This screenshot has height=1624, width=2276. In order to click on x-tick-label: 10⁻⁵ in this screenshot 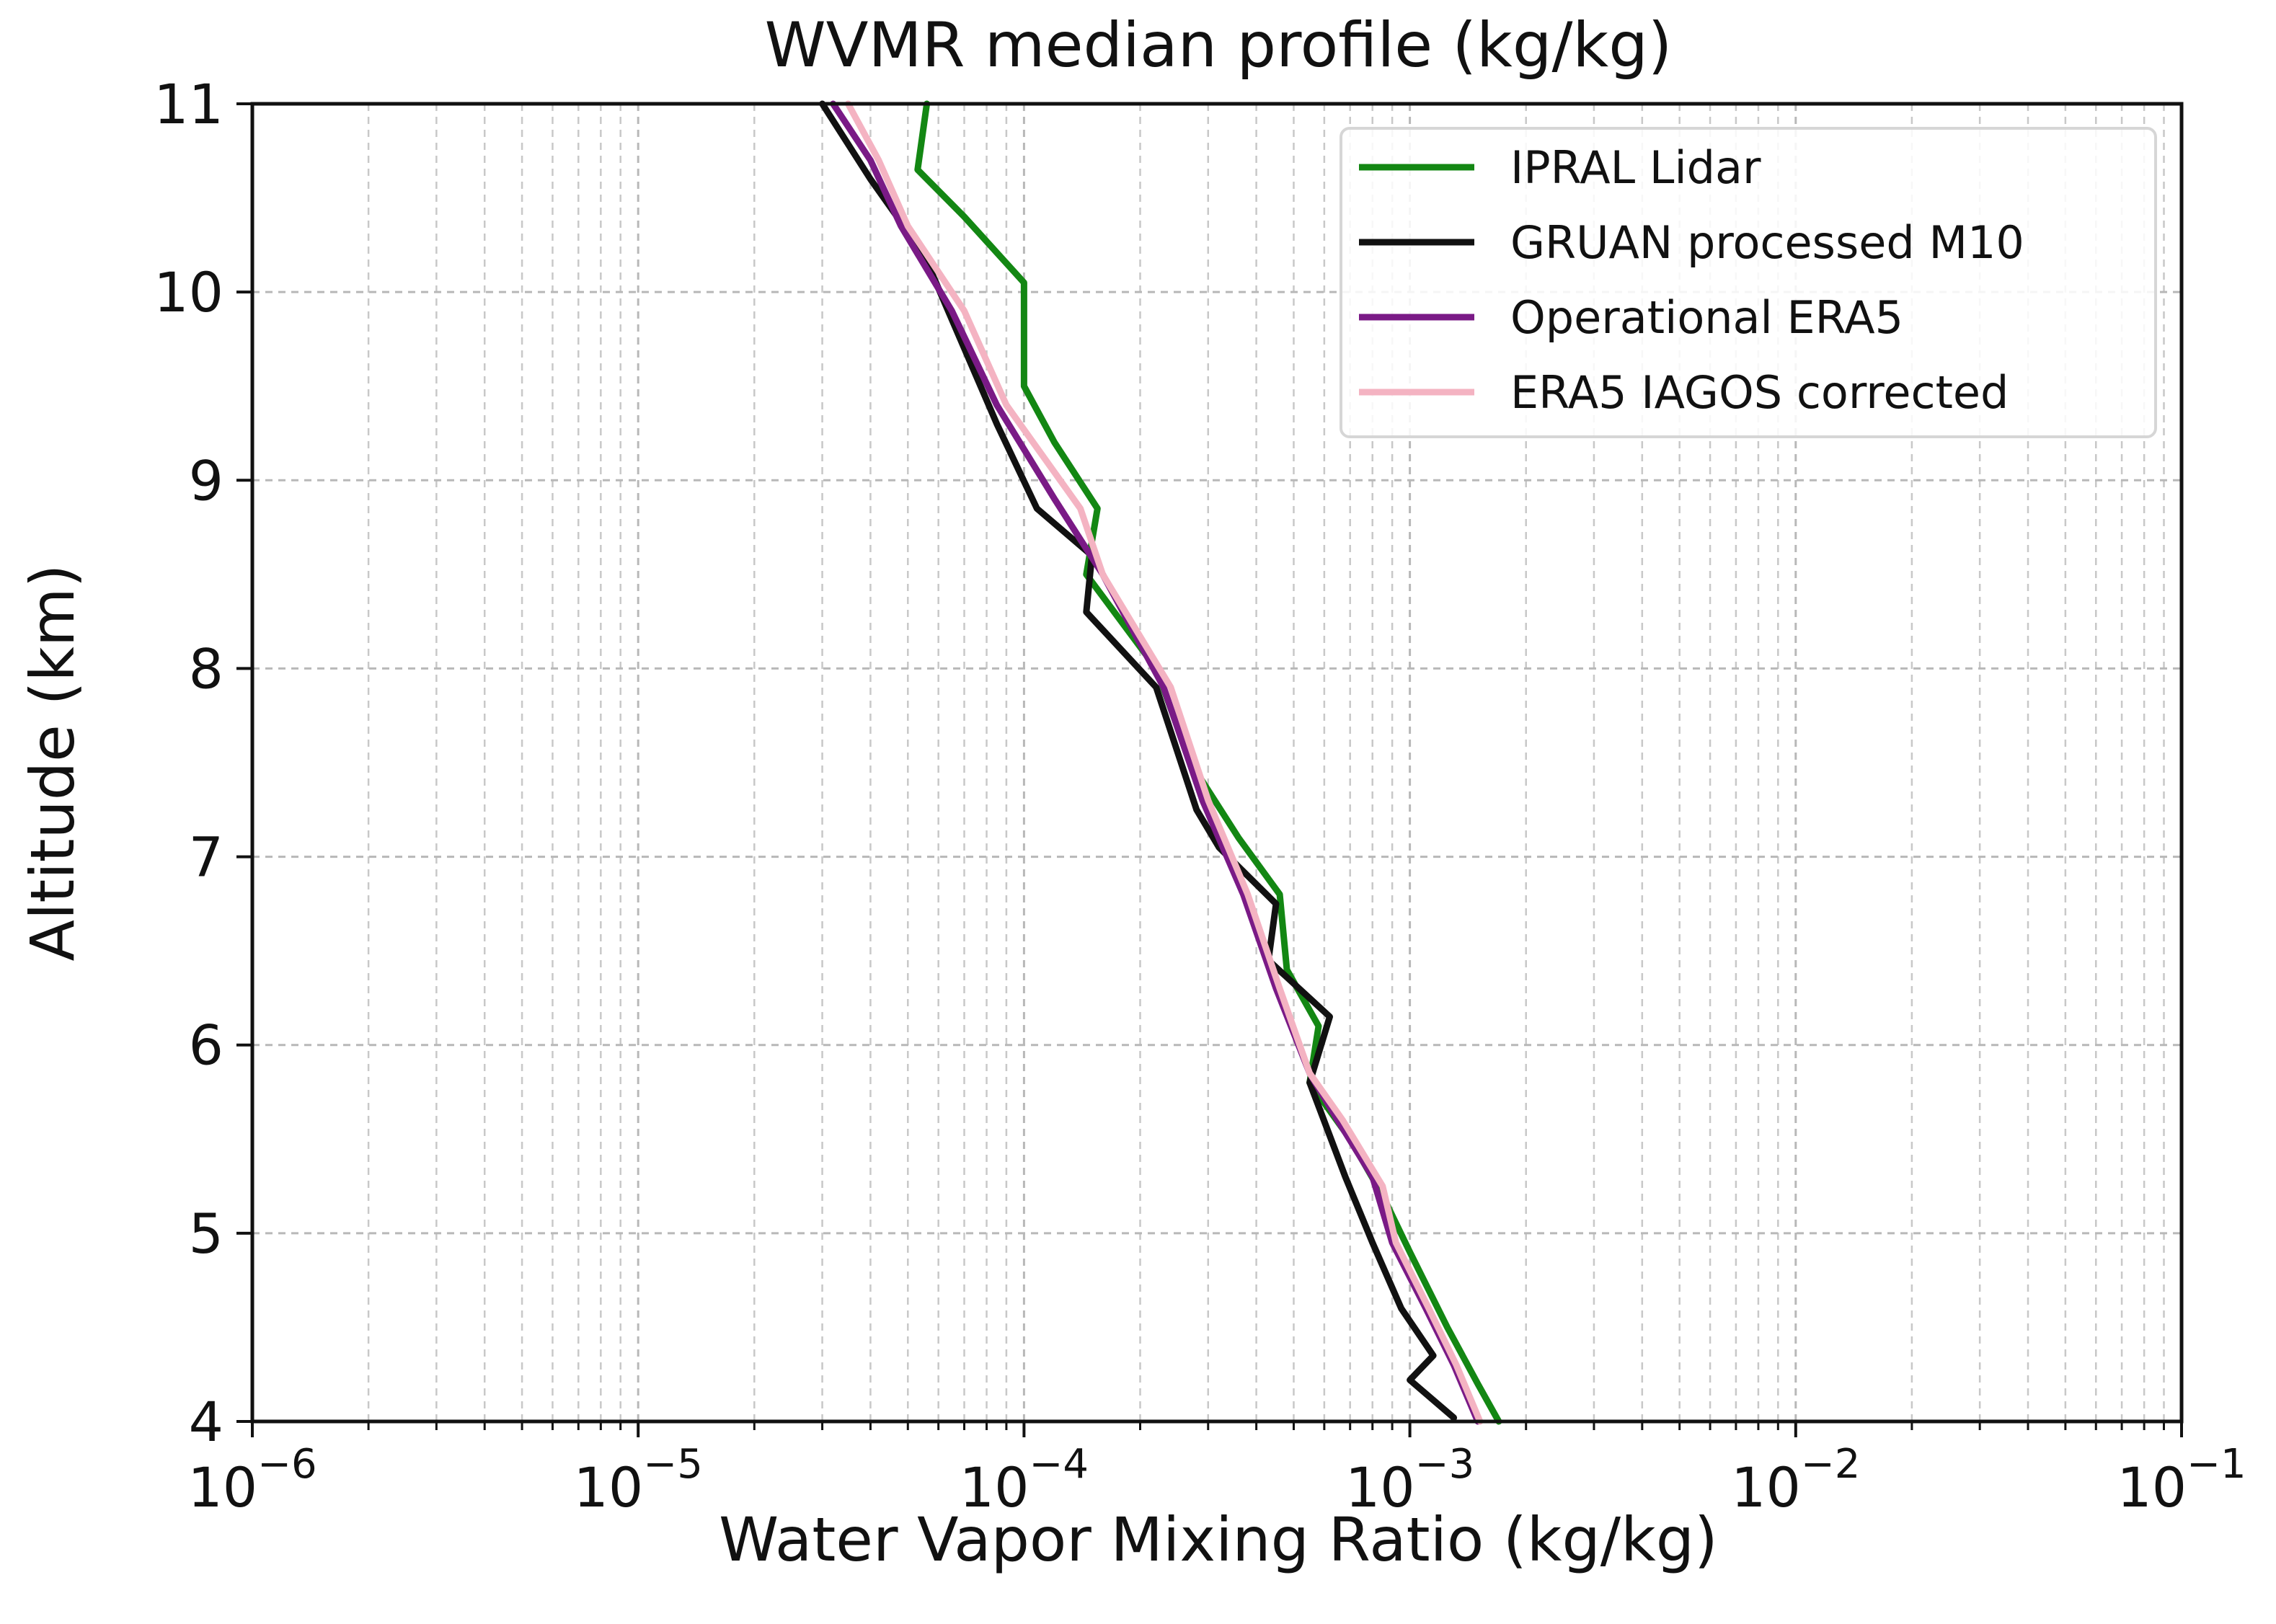, I will do `click(638, 1480)`.